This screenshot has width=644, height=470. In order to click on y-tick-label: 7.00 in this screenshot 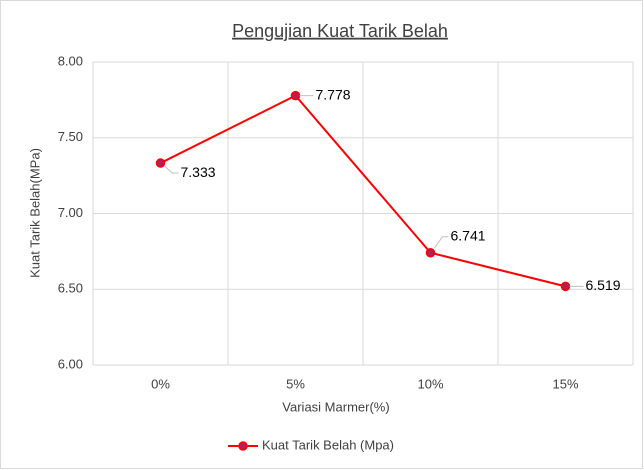, I will do `click(70, 212)`.